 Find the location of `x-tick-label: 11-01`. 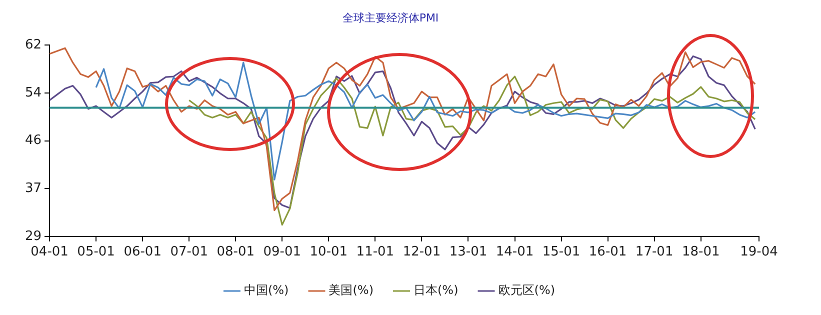

x-tick-label: 11-01 is located at coordinates (375, 252).